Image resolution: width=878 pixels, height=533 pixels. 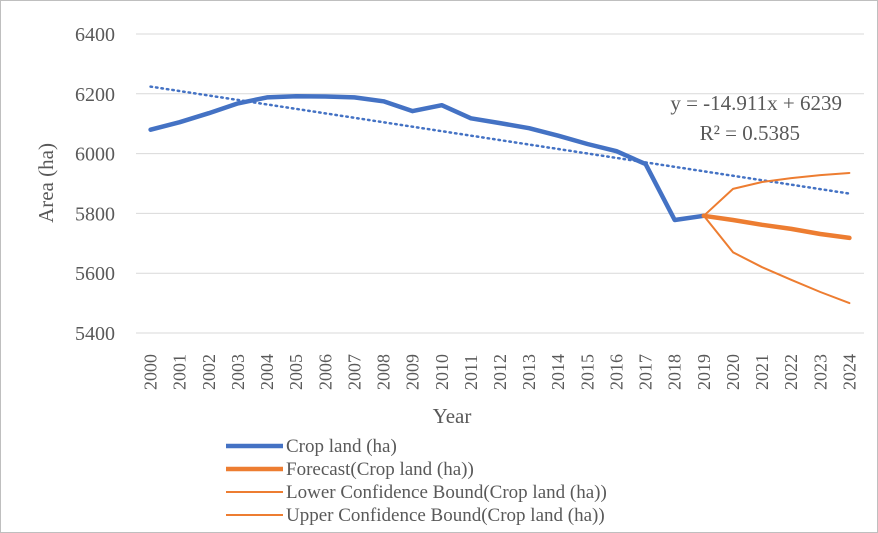 What do you see at coordinates (849, 372) in the screenshot?
I see `x-tick-label: 2024` at bounding box center [849, 372].